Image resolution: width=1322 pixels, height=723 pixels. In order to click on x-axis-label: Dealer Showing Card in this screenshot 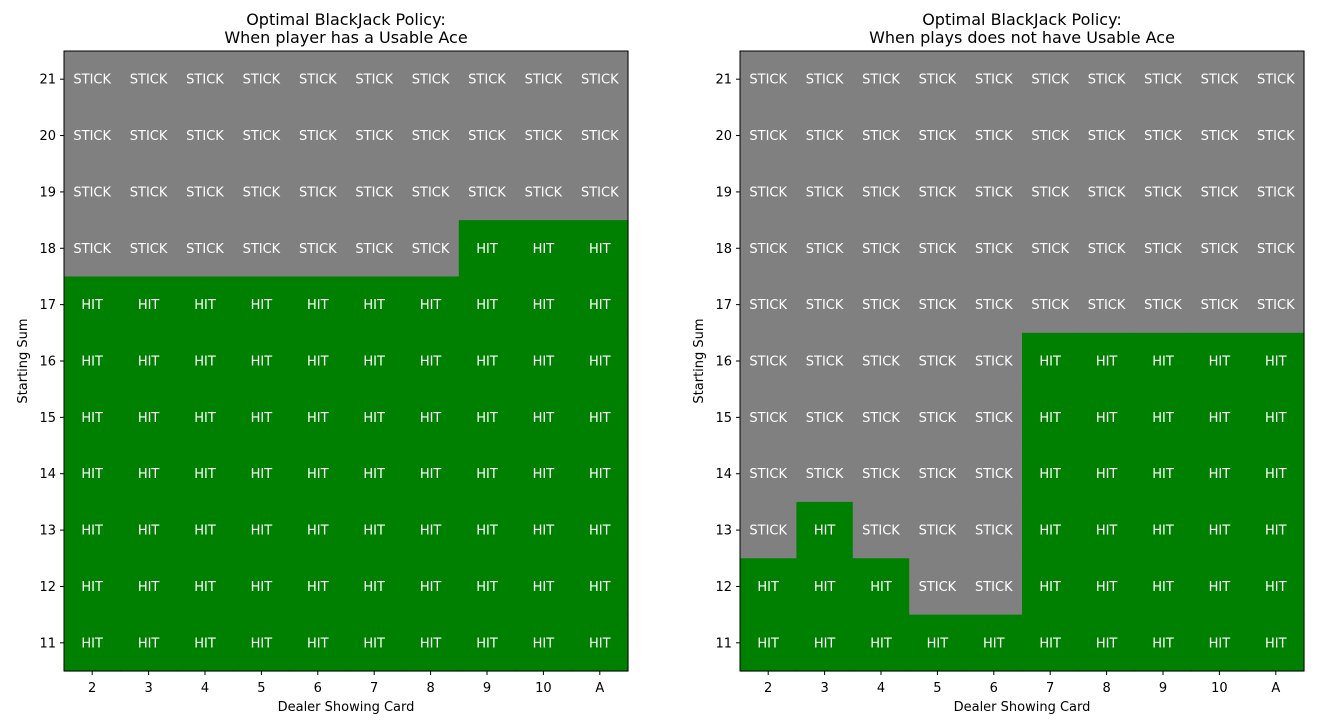, I will do `click(346, 707)`.